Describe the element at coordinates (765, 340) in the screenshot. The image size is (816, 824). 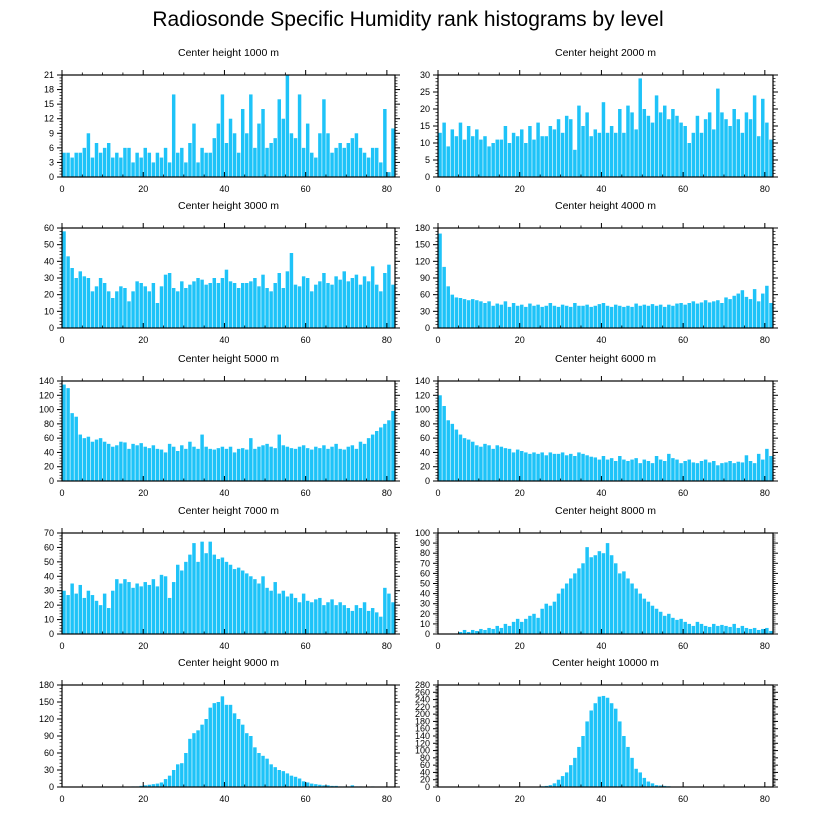
I see `x-tick-label: 80` at that location.